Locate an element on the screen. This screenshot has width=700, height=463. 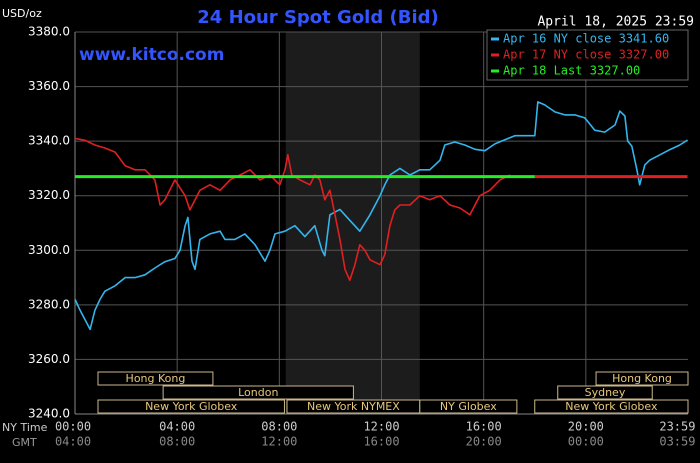
x-tick-label: 12:00 is located at coordinates (381, 427).